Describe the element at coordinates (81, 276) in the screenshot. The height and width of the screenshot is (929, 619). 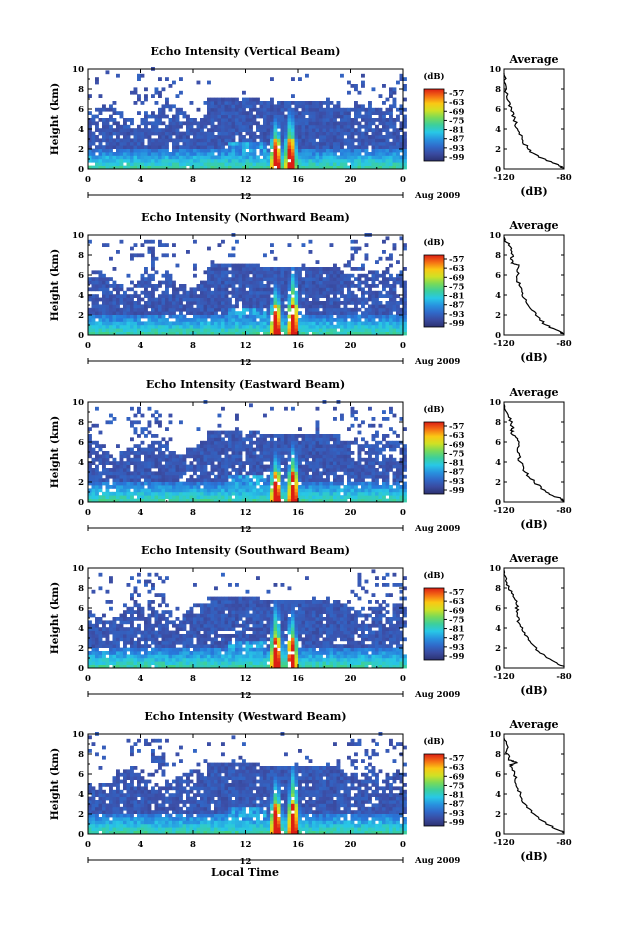
I see `y-tick-label: 6` at that location.